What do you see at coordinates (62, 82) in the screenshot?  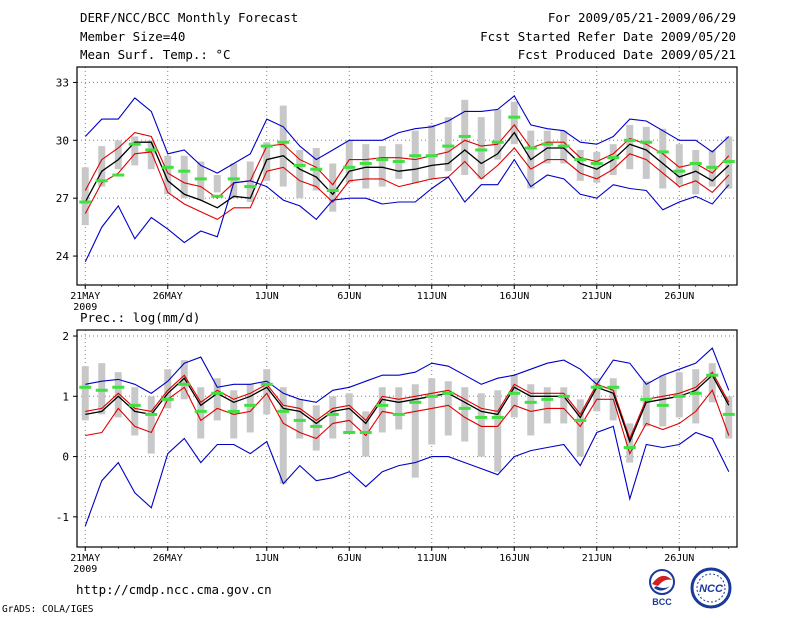 I see `y-tick-label: 33` at bounding box center [62, 82].